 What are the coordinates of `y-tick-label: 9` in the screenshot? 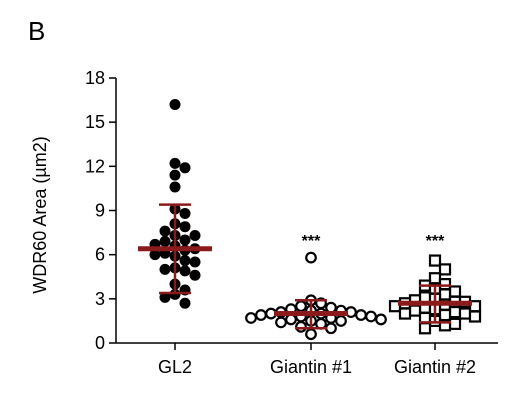 It's located at (100, 211).